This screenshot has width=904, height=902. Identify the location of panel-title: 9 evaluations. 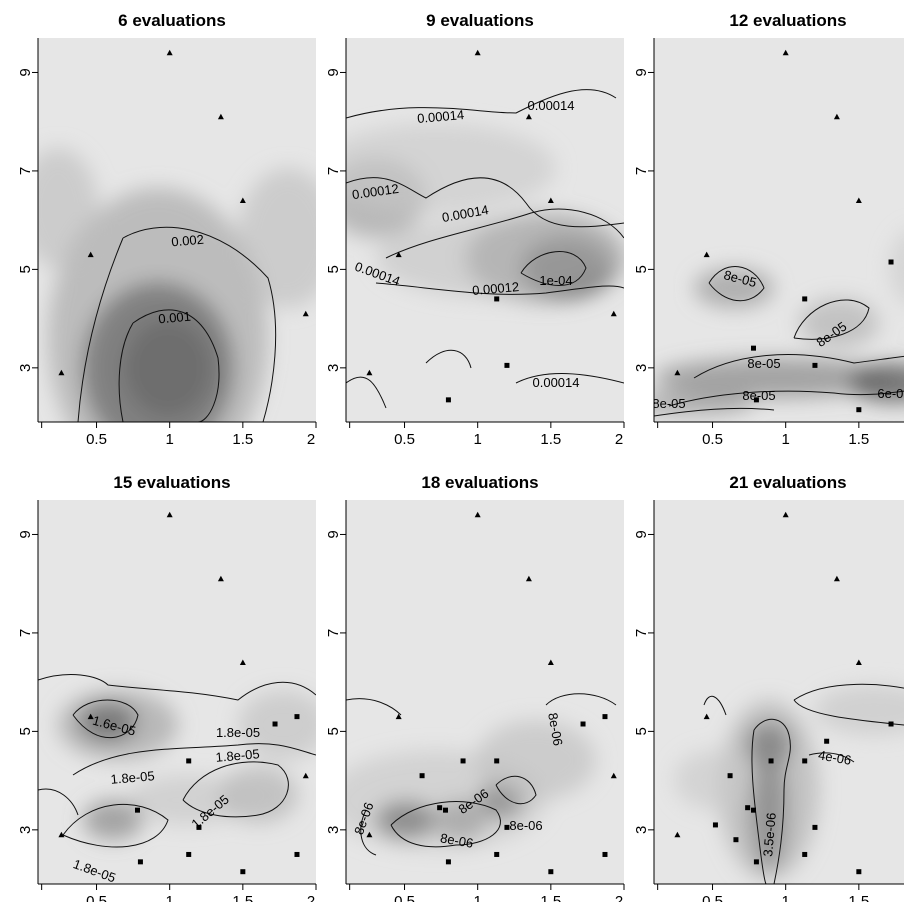
(480, 20).